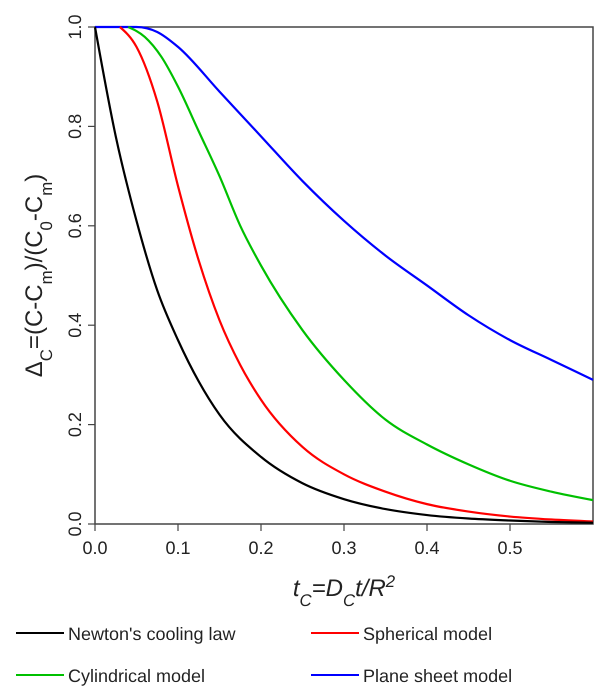  I want to click on legend-label: Newton's cooling law, so click(152, 634).